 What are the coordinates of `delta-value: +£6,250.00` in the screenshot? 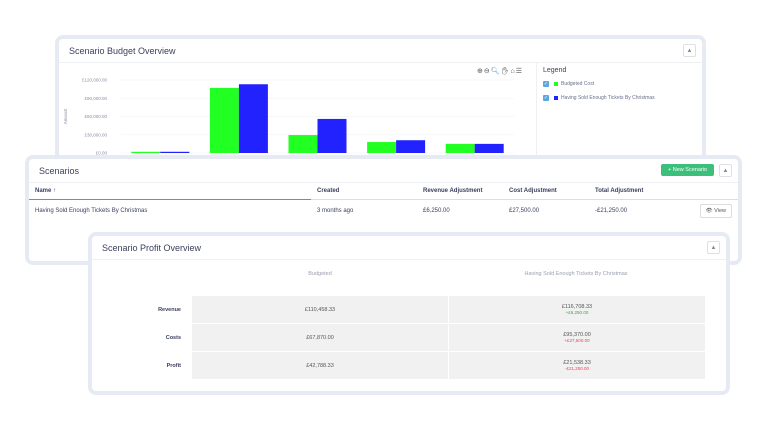 It's located at (577, 312).